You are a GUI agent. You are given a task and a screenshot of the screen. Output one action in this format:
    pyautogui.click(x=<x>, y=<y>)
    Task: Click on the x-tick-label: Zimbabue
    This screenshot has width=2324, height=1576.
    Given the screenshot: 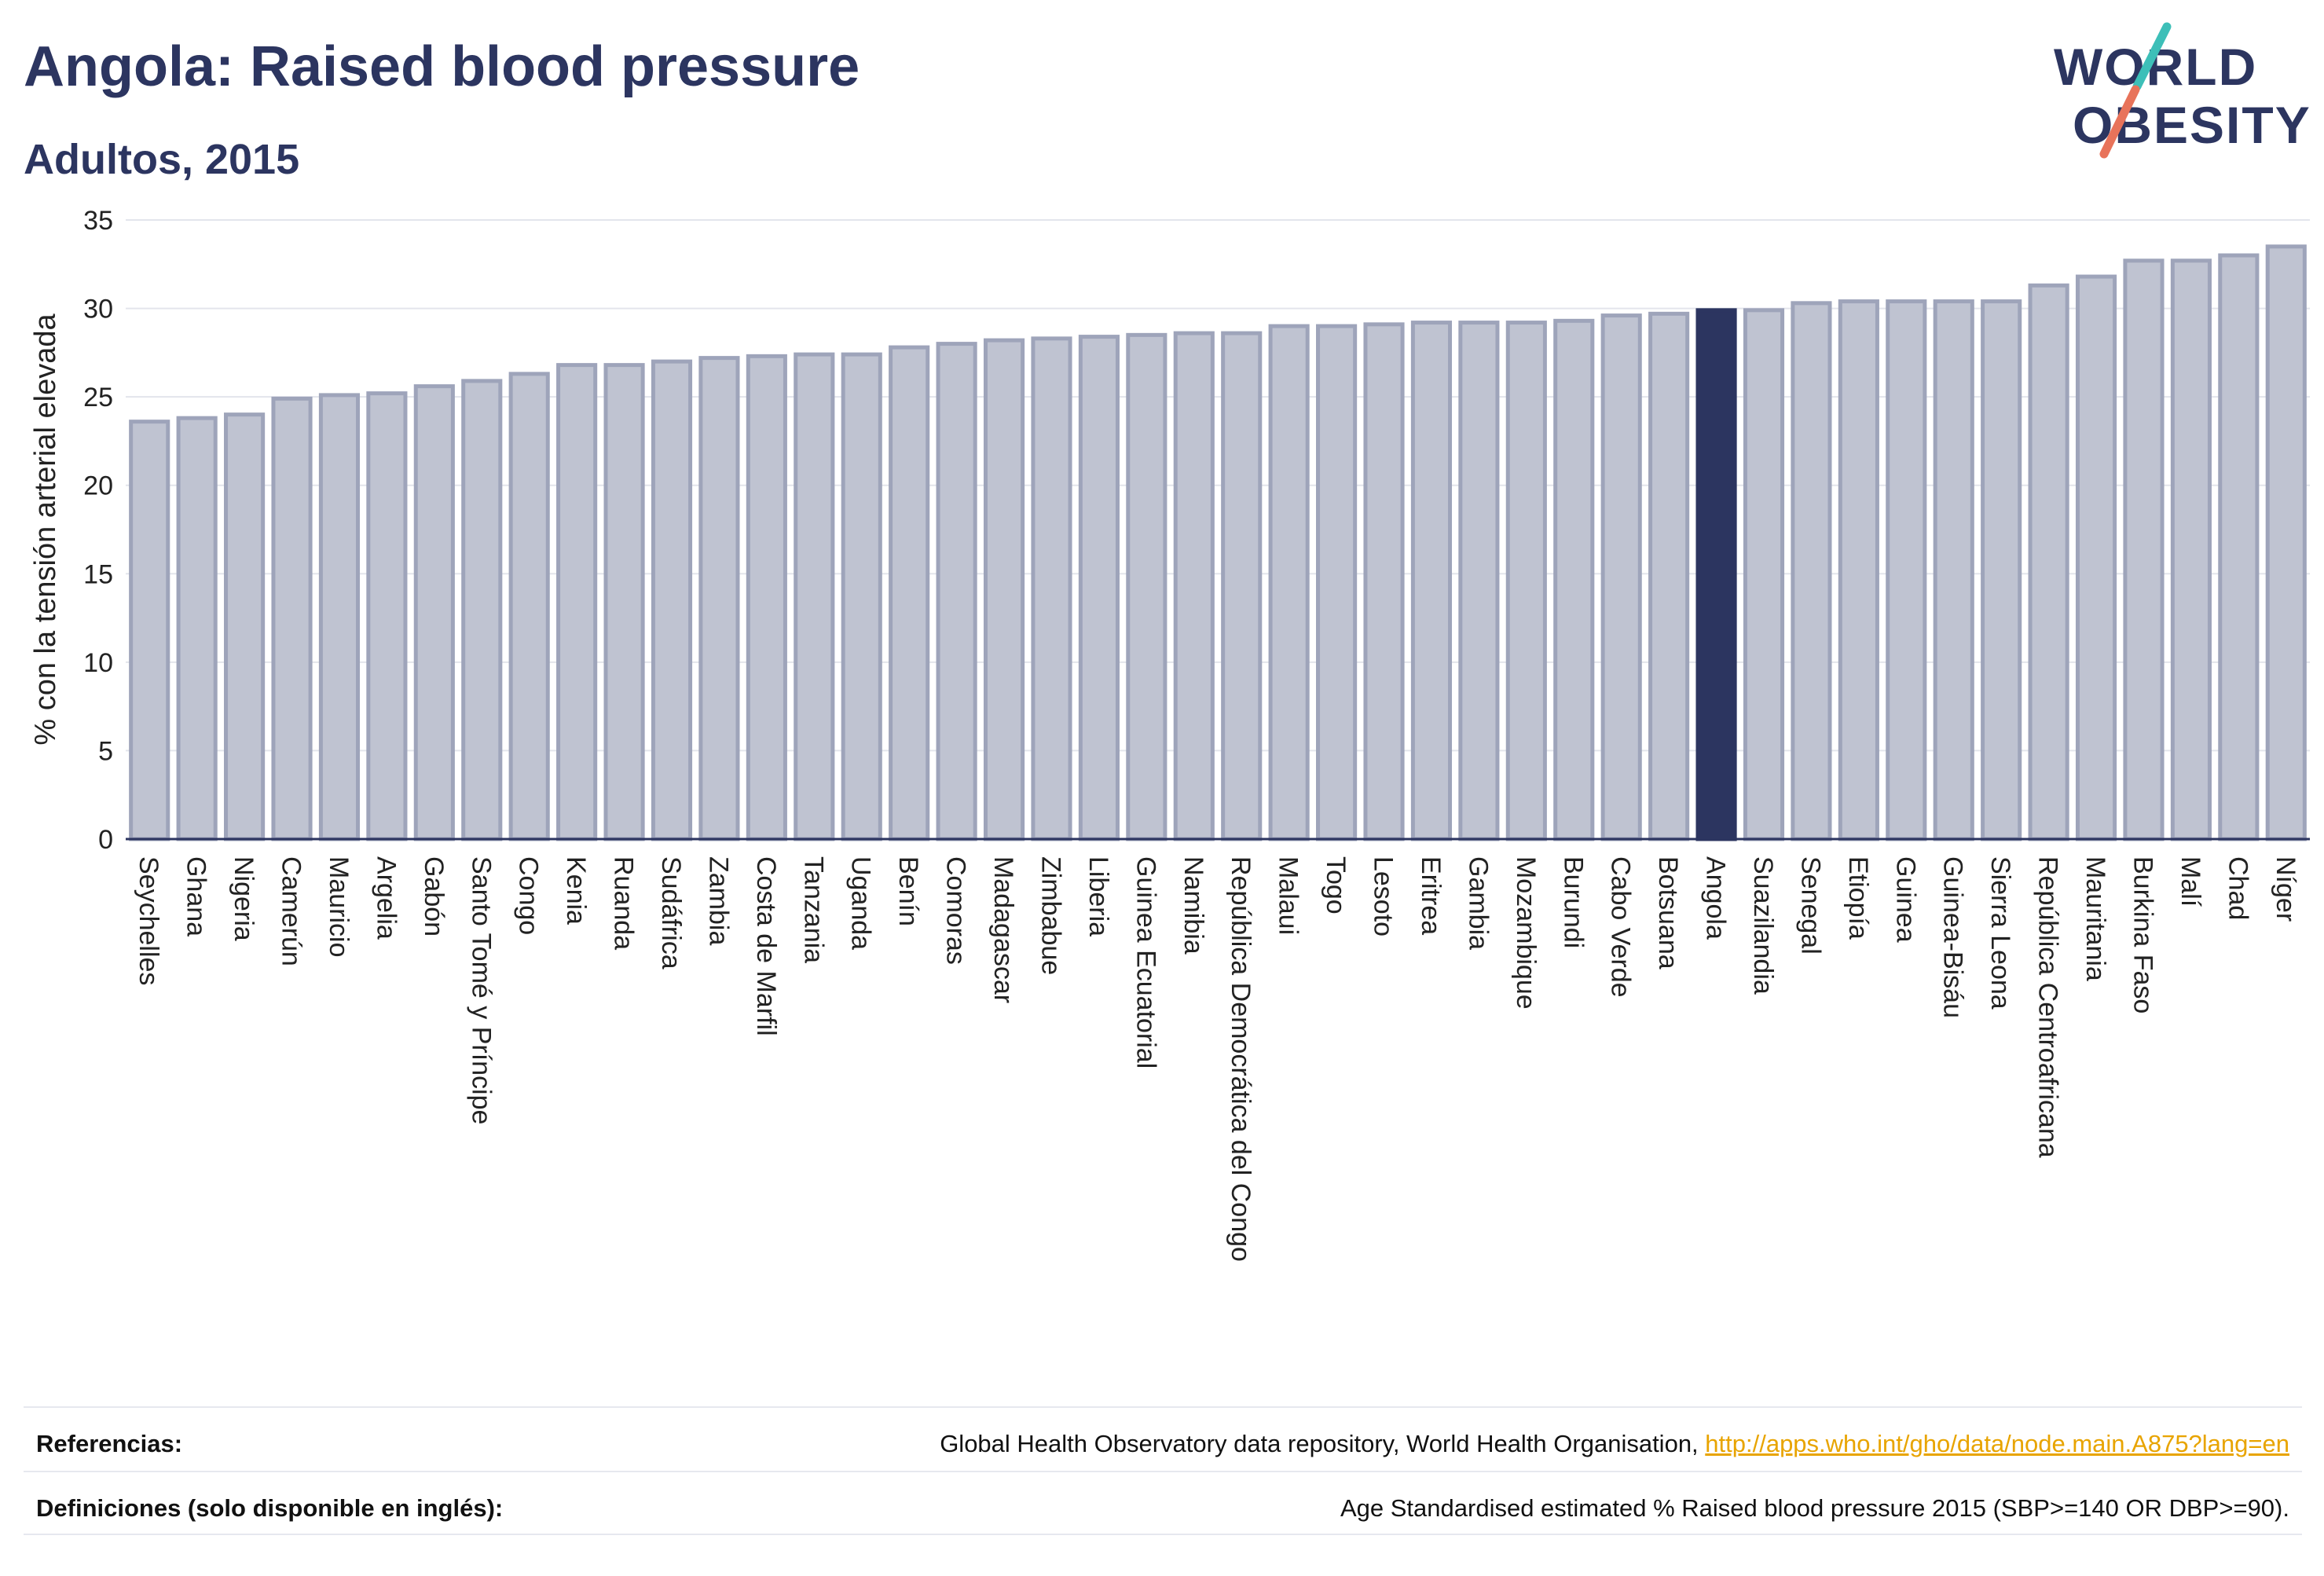 What is the action you would take?
    pyautogui.click(x=1050, y=915)
    